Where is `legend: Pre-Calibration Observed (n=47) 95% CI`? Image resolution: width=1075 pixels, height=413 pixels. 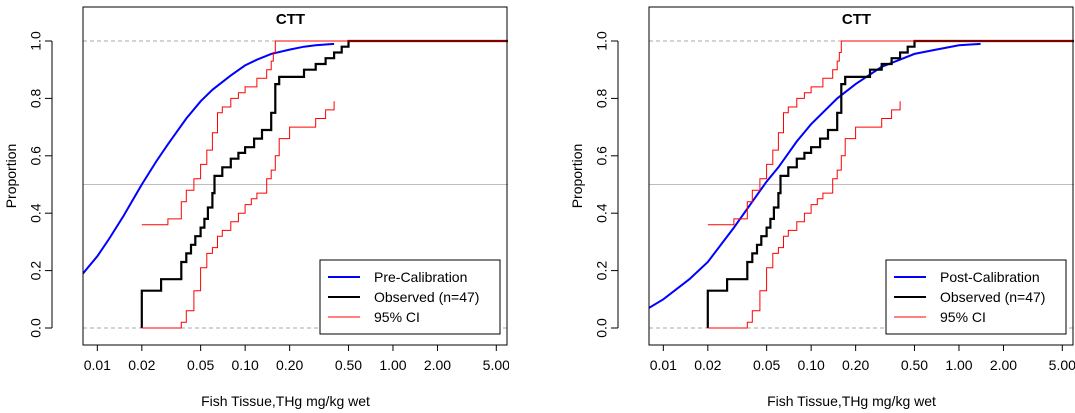
legend: Pre-Calibration Observed (n=47) 95% CI is located at coordinates (410, 297).